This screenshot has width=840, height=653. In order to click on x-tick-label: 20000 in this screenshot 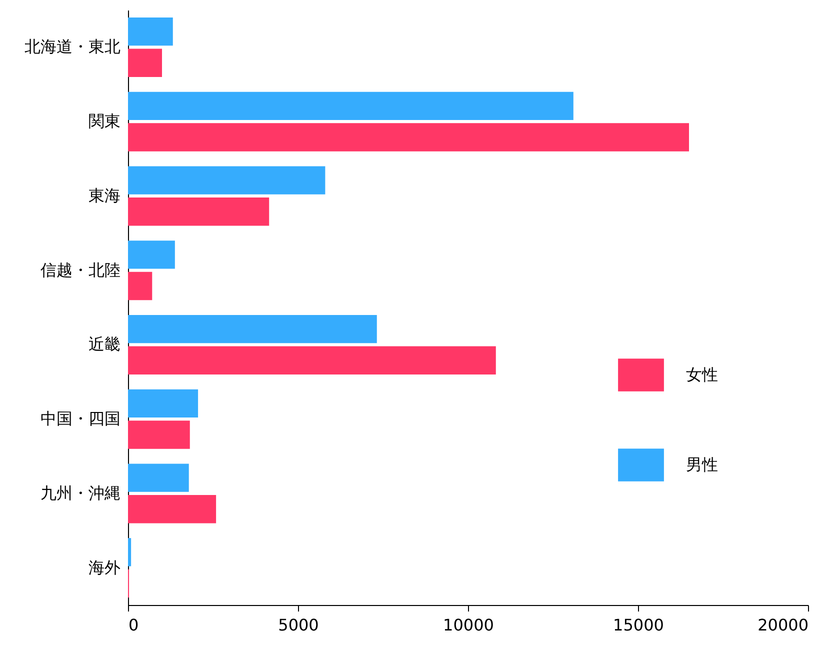, I will do `click(783, 625)`.